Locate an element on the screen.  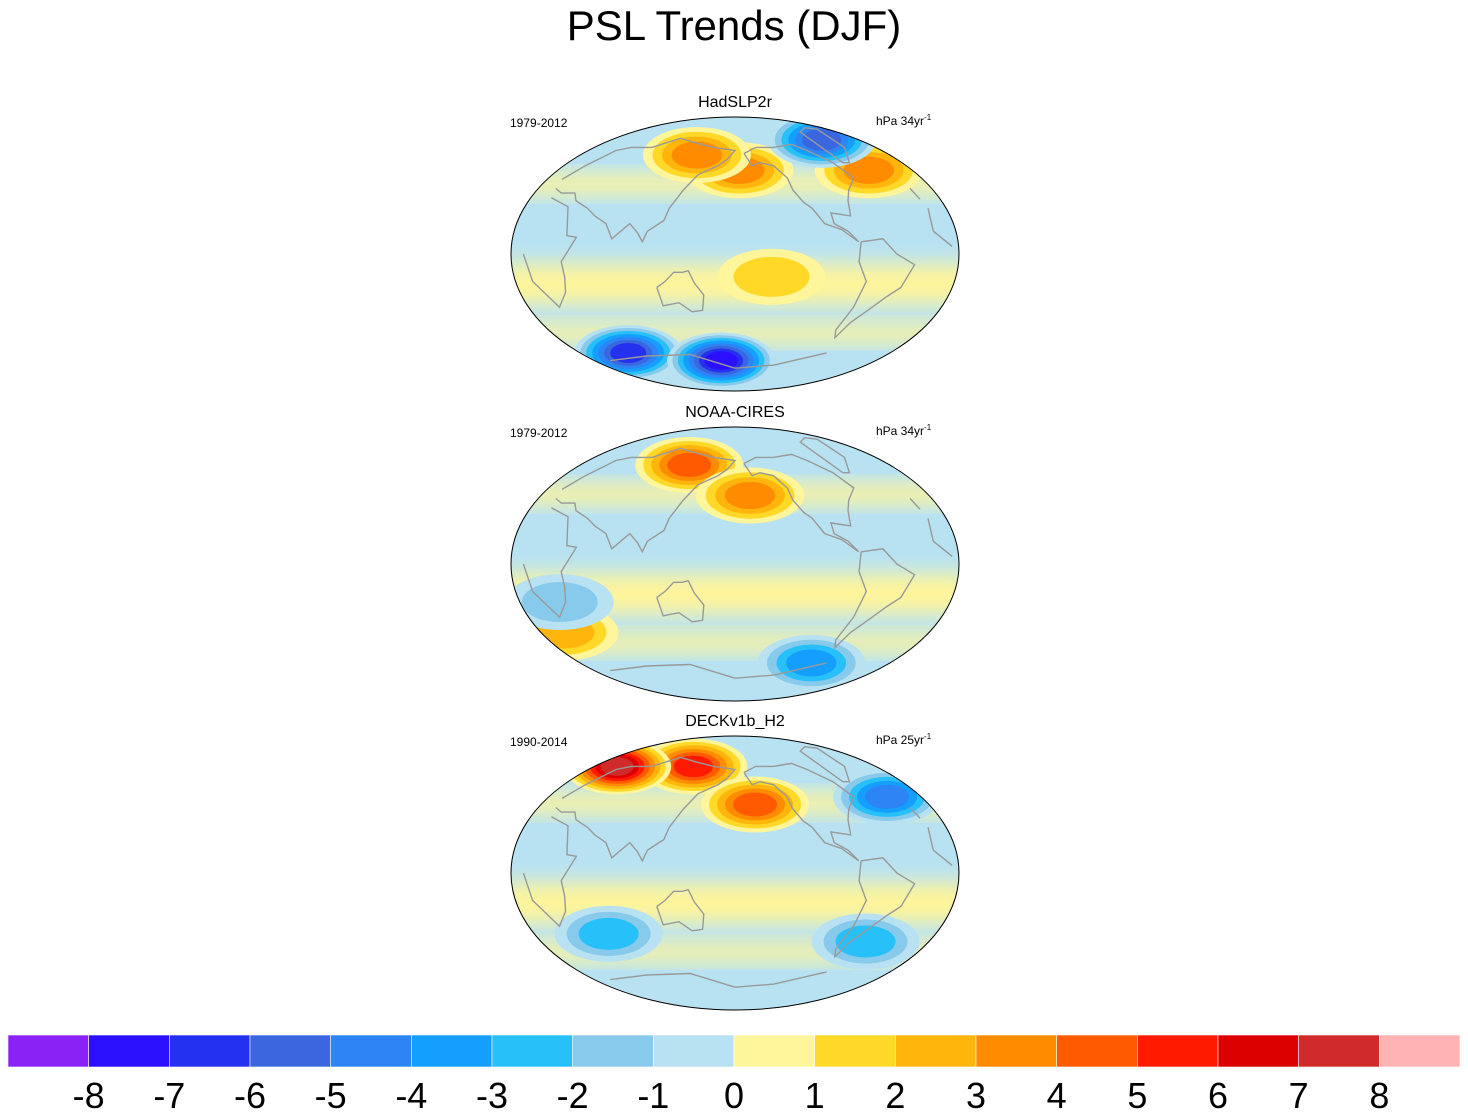
colorbar-tick-label: -8 is located at coordinates (89, 1095).